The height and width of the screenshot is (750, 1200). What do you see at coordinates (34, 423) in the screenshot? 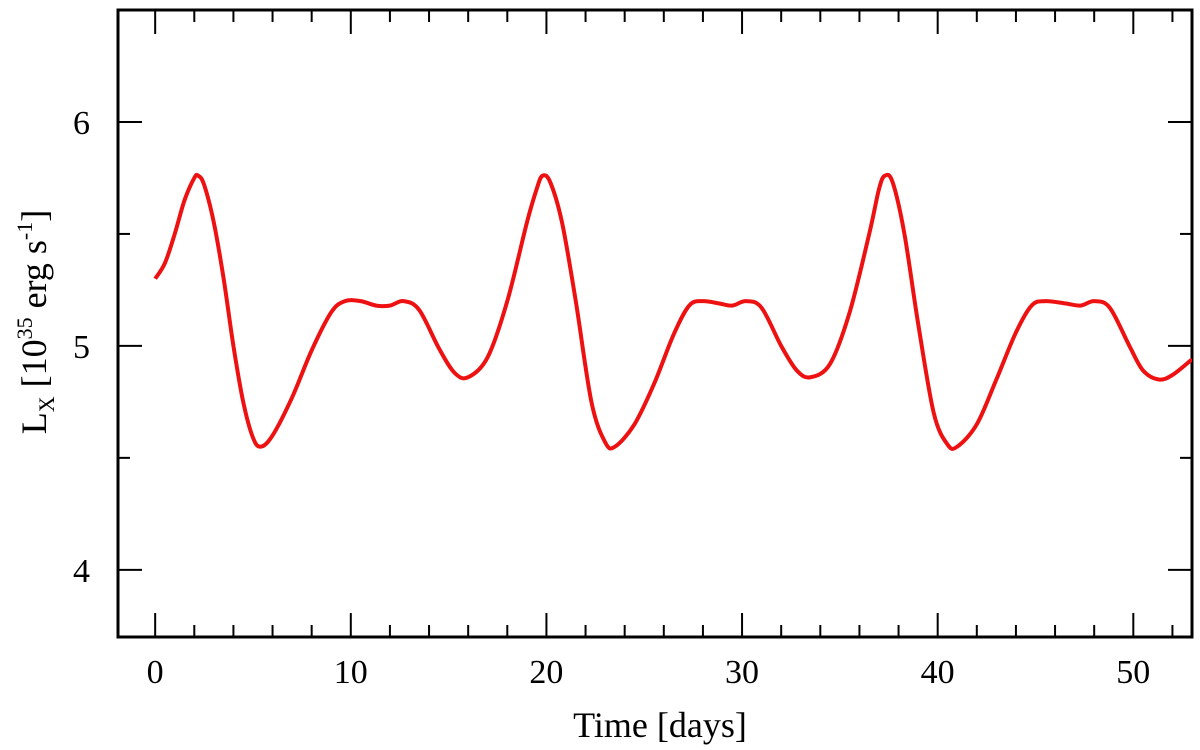
I see `y-label-main: L` at bounding box center [34, 423].